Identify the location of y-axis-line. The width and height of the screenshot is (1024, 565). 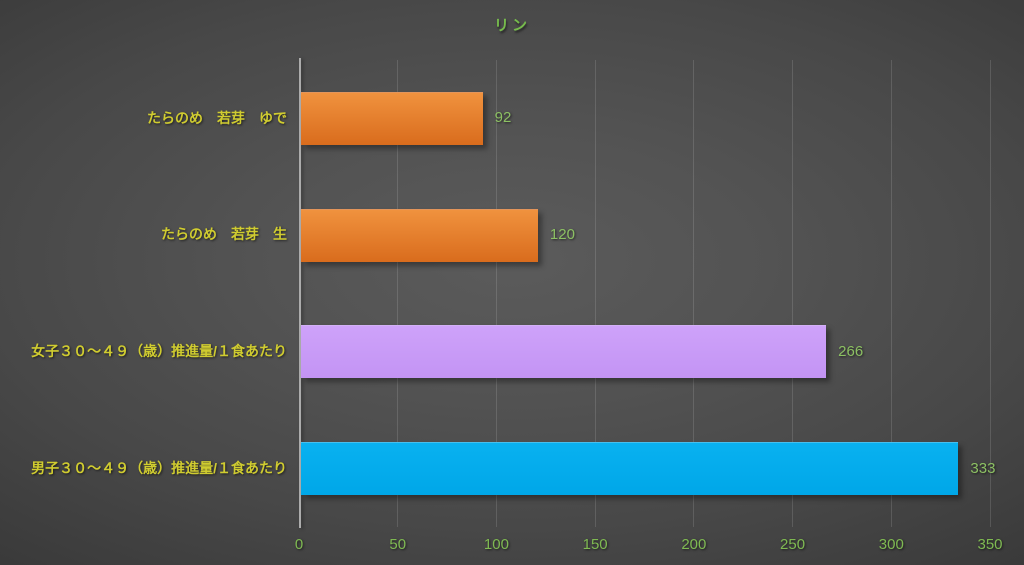
(300, 293).